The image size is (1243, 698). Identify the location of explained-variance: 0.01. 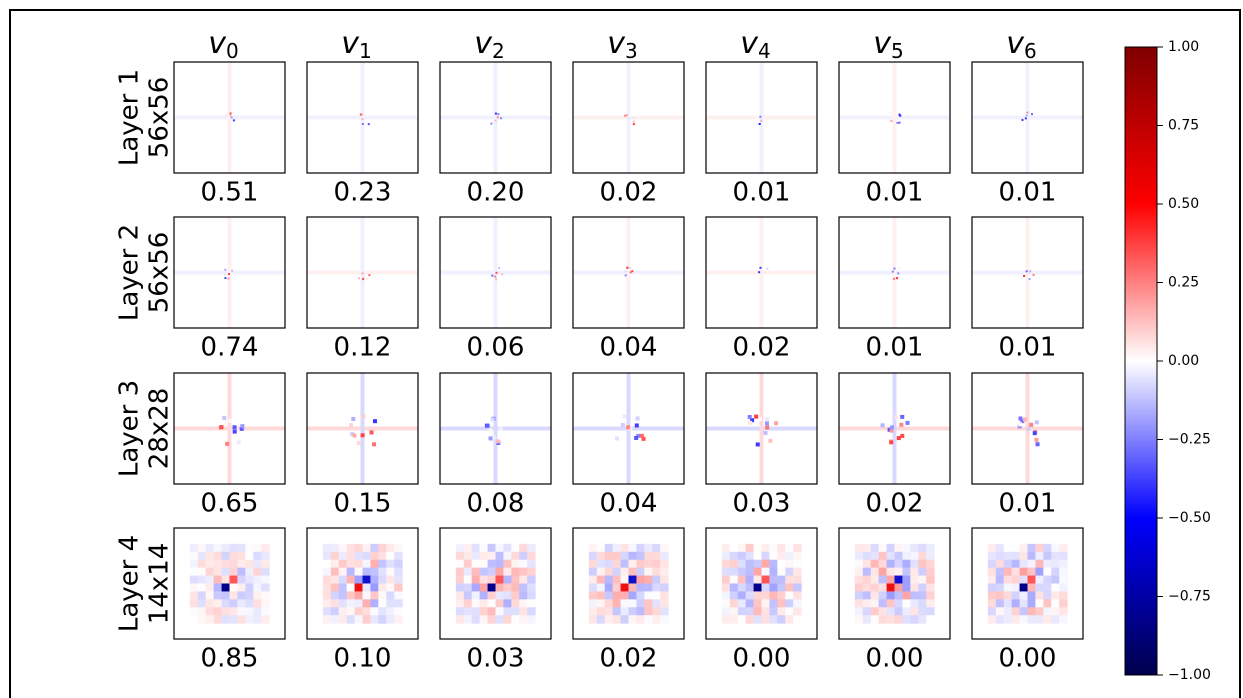
(1028, 193).